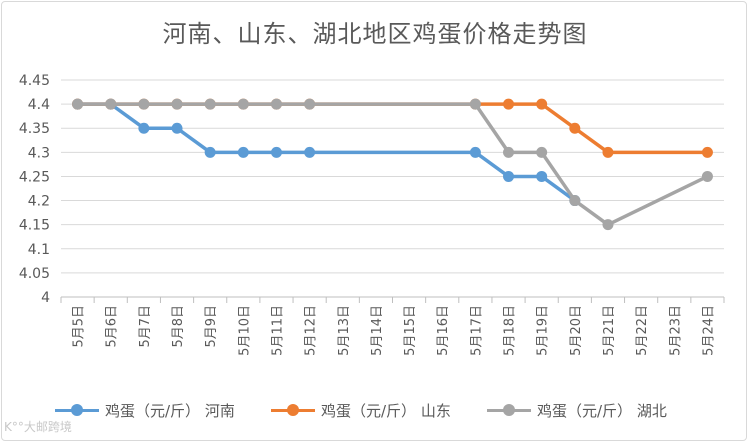  What do you see at coordinates (39, 202) in the screenshot?
I see `y-tick-label: 4.2` at bounding box center [39, 202].